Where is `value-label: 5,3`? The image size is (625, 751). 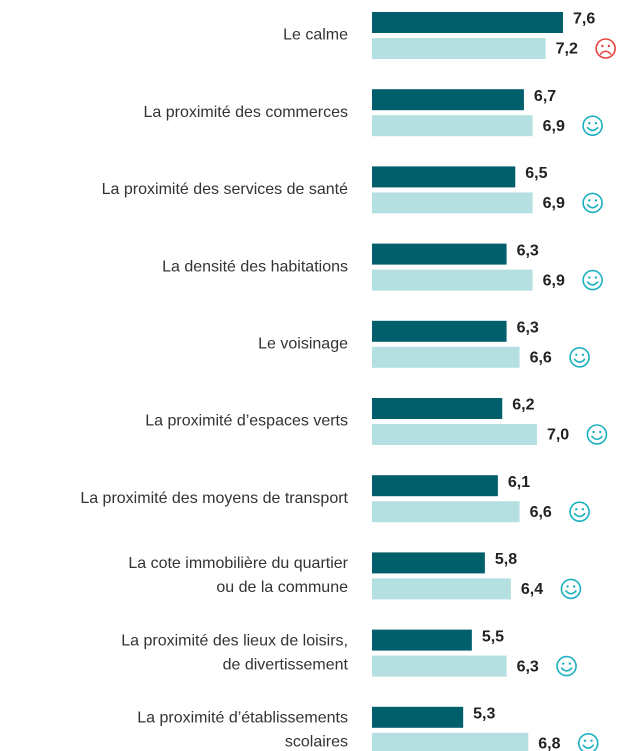
value-label: 5,3 is located at coordinates (484, 714).